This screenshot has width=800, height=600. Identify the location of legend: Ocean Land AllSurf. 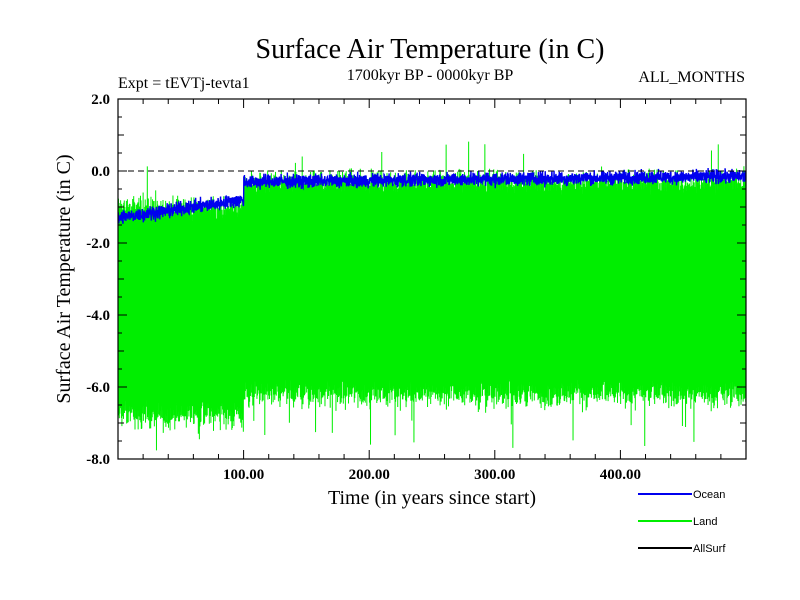
(682, 522).